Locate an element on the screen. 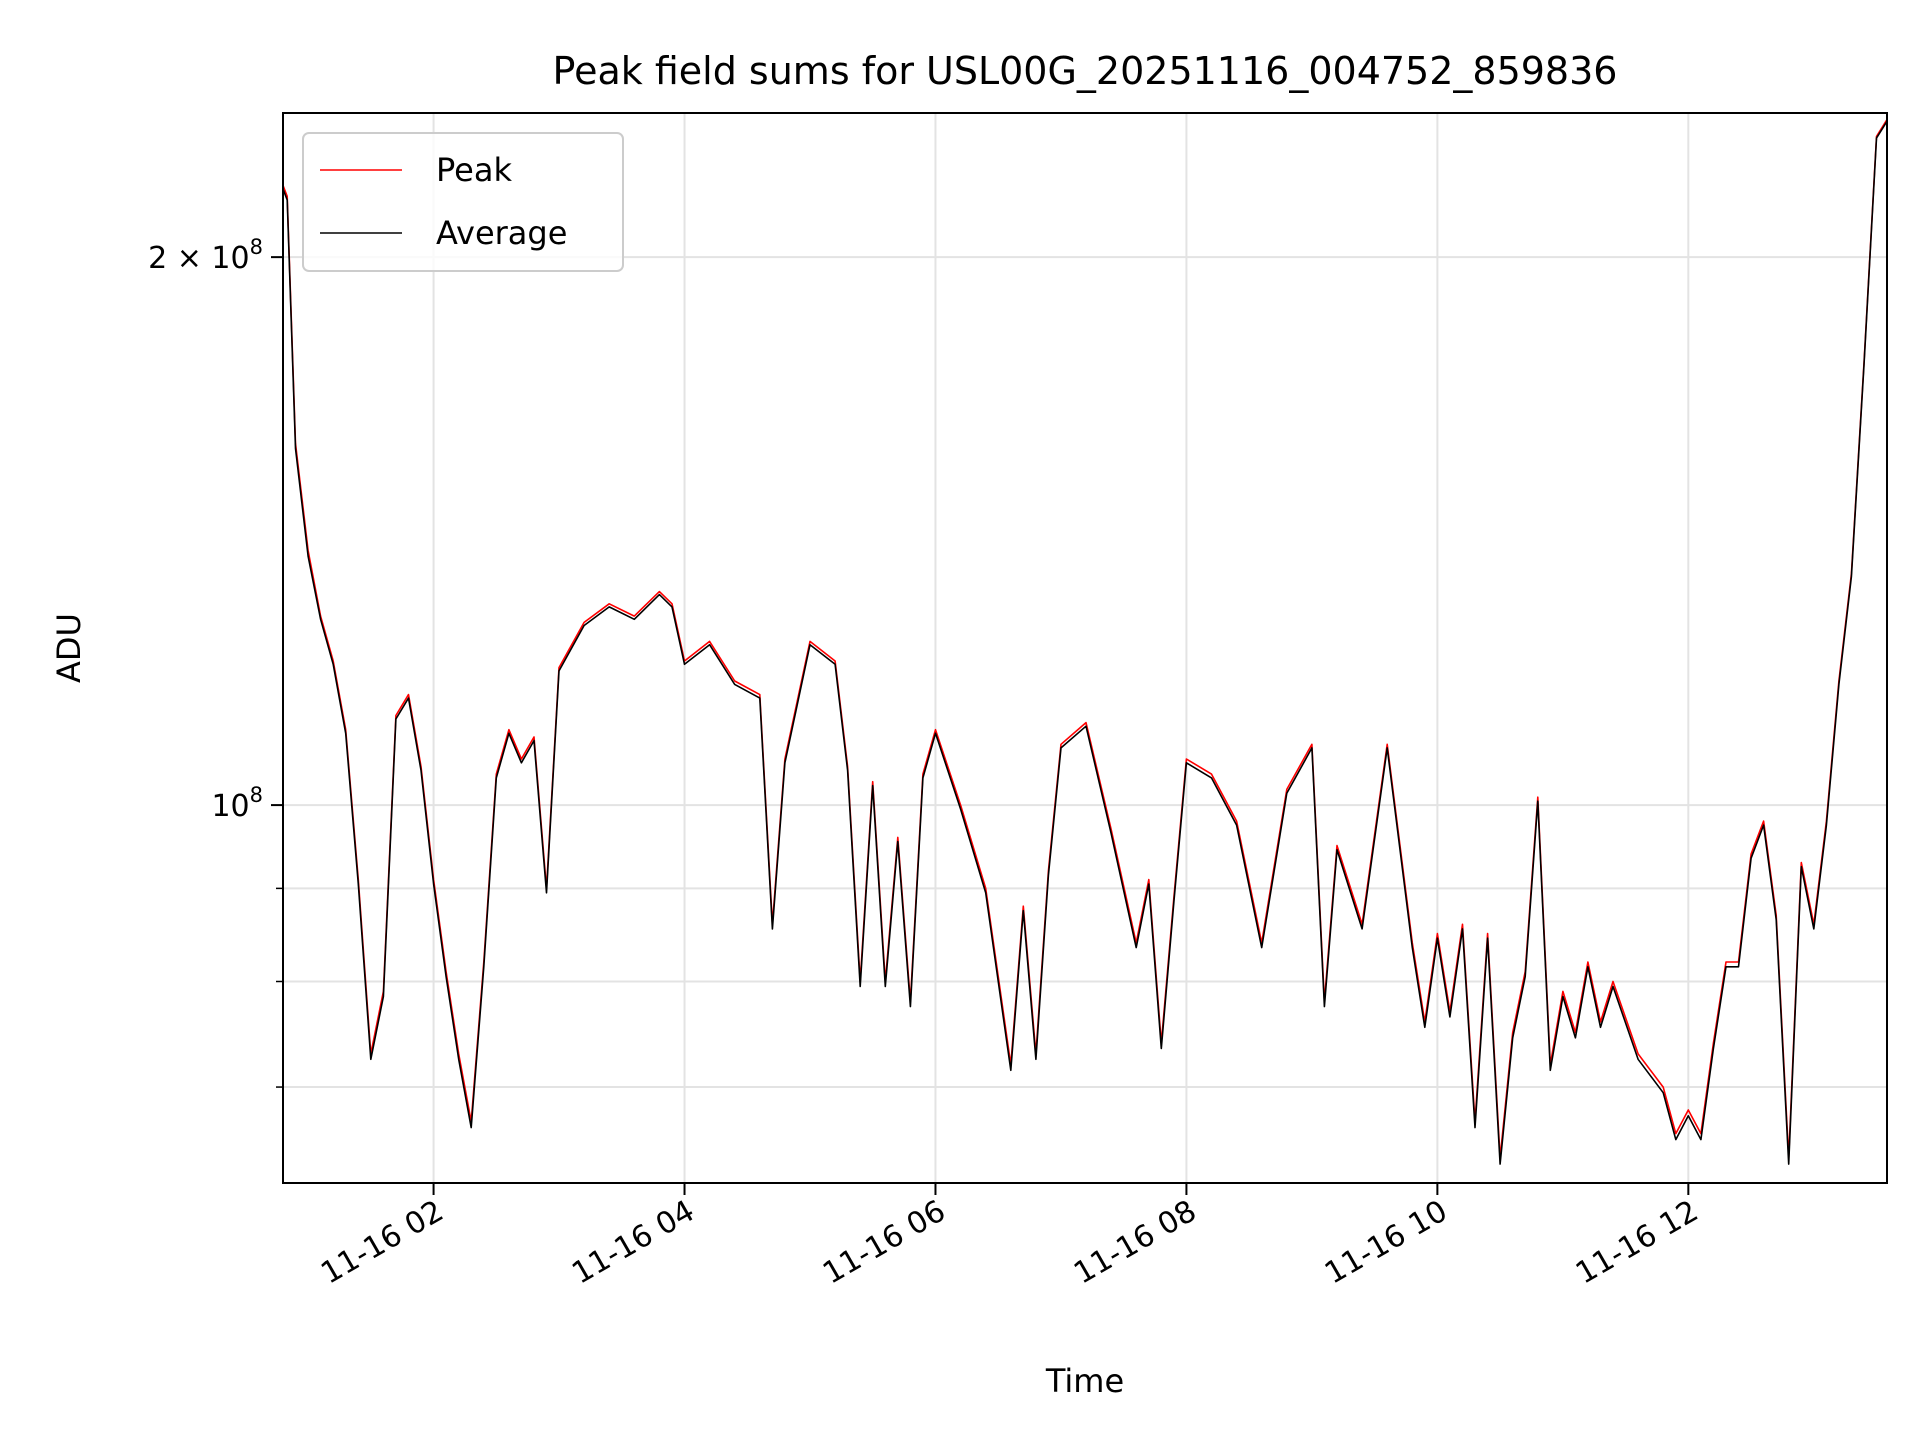 The height and width of the screenshot is (1440, 1920). y-tick-label: 108 is located at coordinates (237, 803).